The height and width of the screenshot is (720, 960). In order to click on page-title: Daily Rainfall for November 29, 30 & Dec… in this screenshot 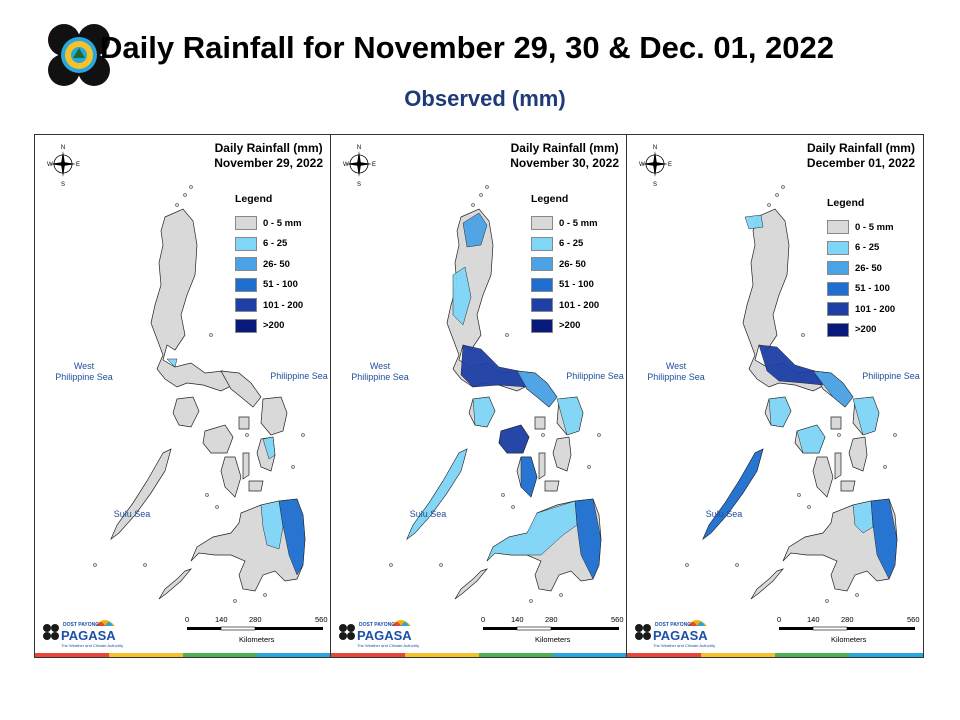, I will do `click(467, 47)`.